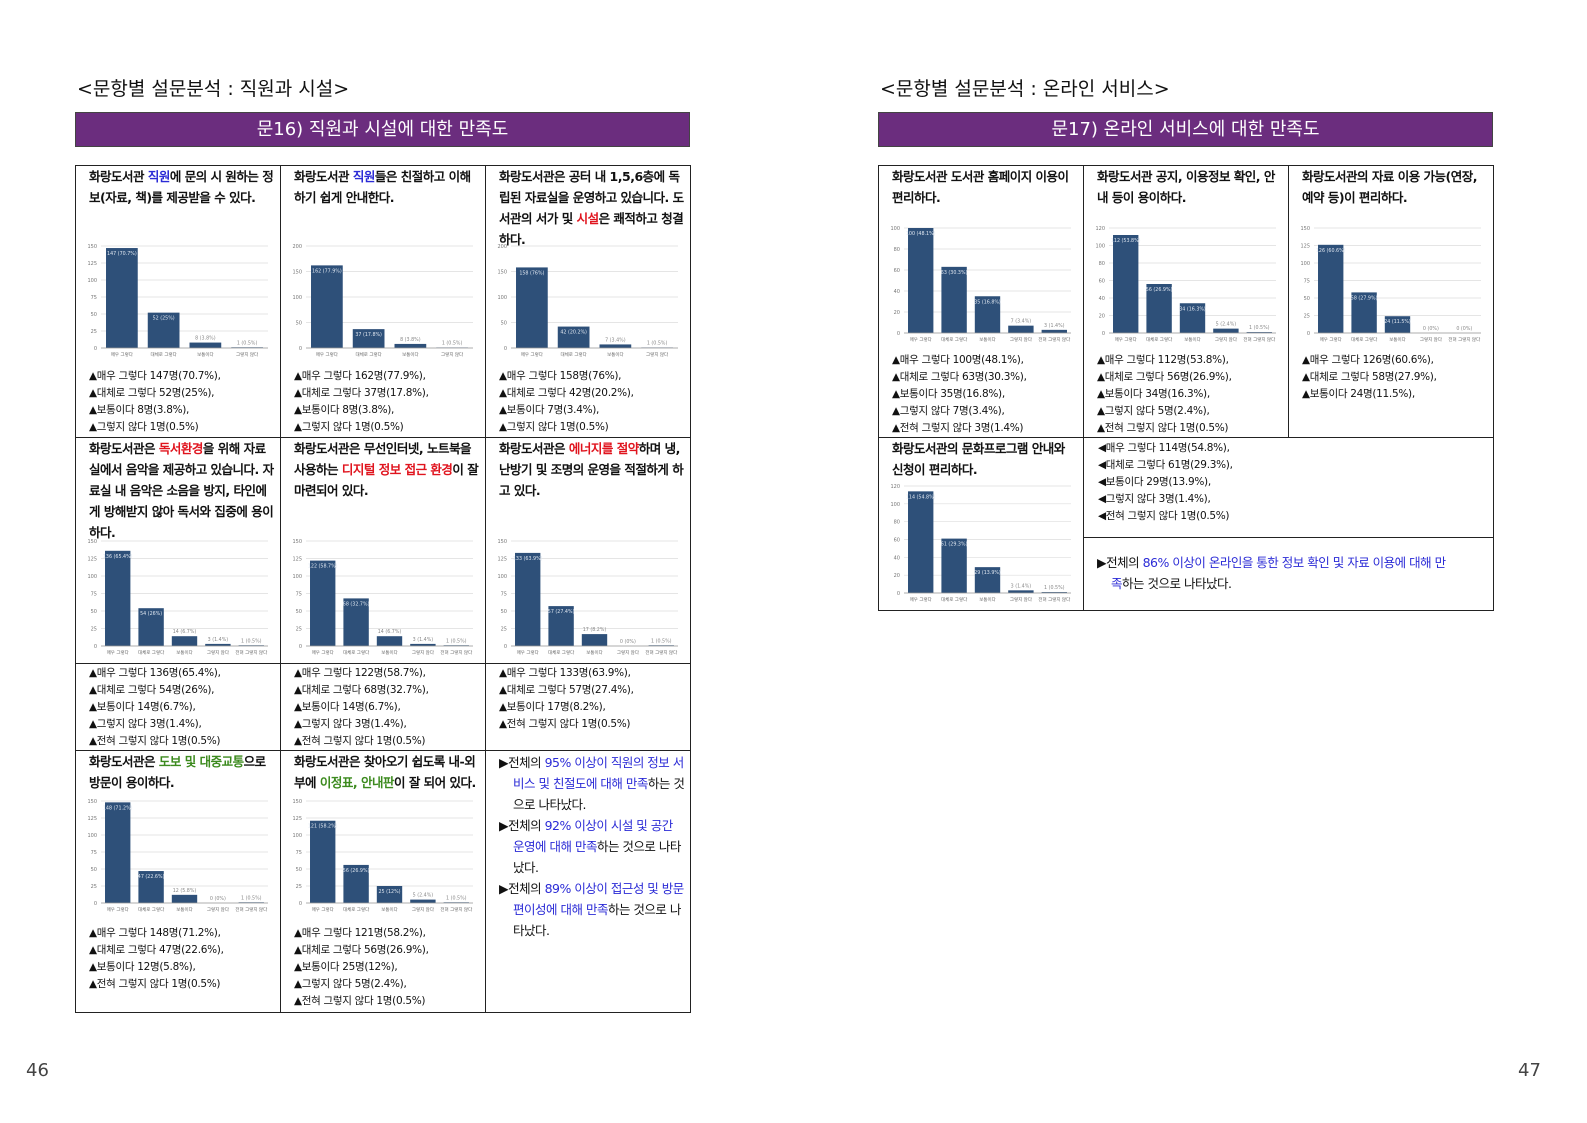 The image size is (1587, 1123). What do you see at coordinates (1529, 1070) in the screenshot?
I see `page-number: 47` at bounding box center [1529, 1070].